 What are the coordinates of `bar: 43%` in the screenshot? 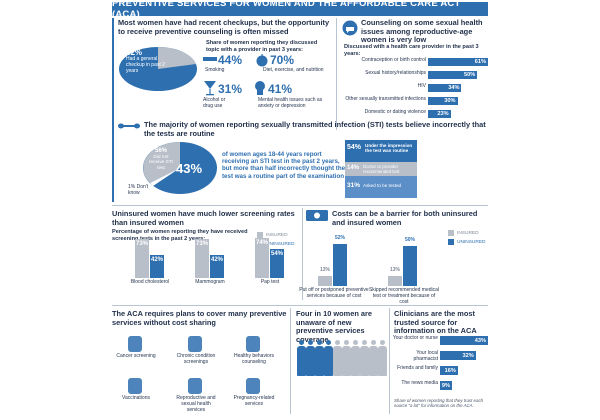 It's located at (464, 340).